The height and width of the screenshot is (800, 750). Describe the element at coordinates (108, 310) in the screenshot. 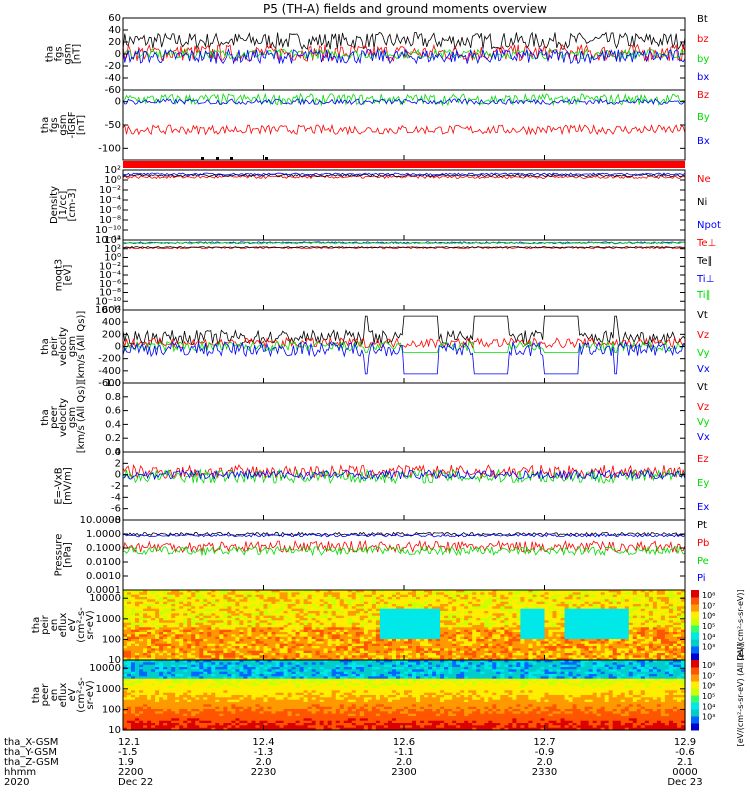

I see `y-tick-label: 10⁻¹²` at that location.